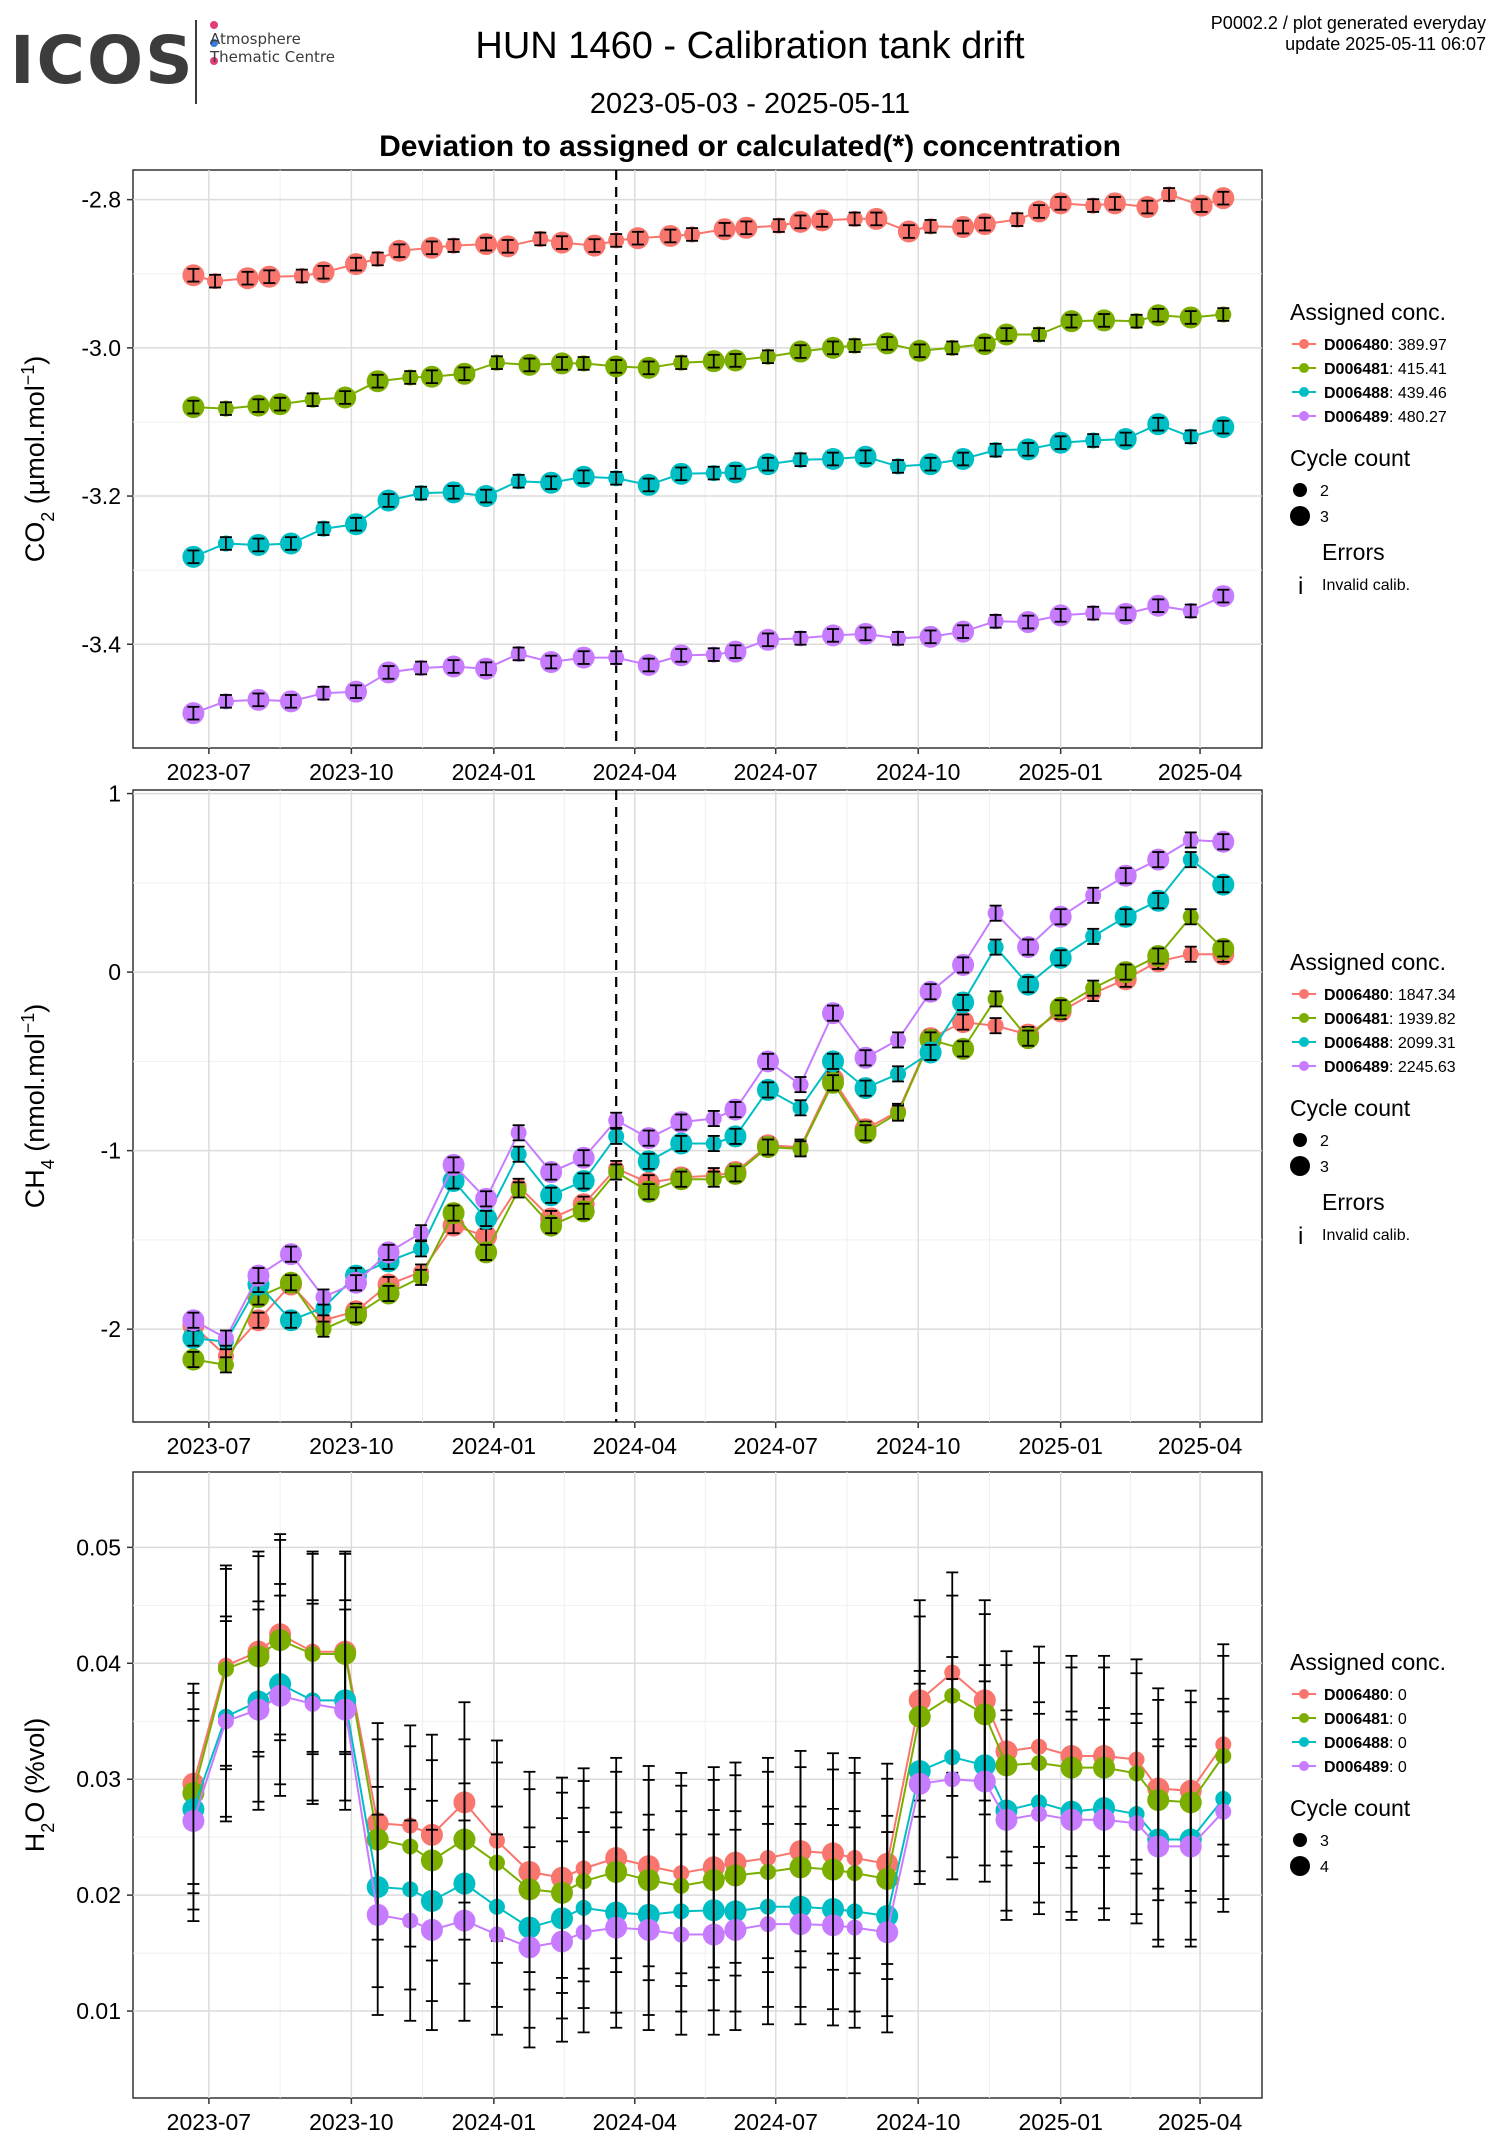  I want to click on legend-assigned-value: : 1939.82, so click(1422, 1019).